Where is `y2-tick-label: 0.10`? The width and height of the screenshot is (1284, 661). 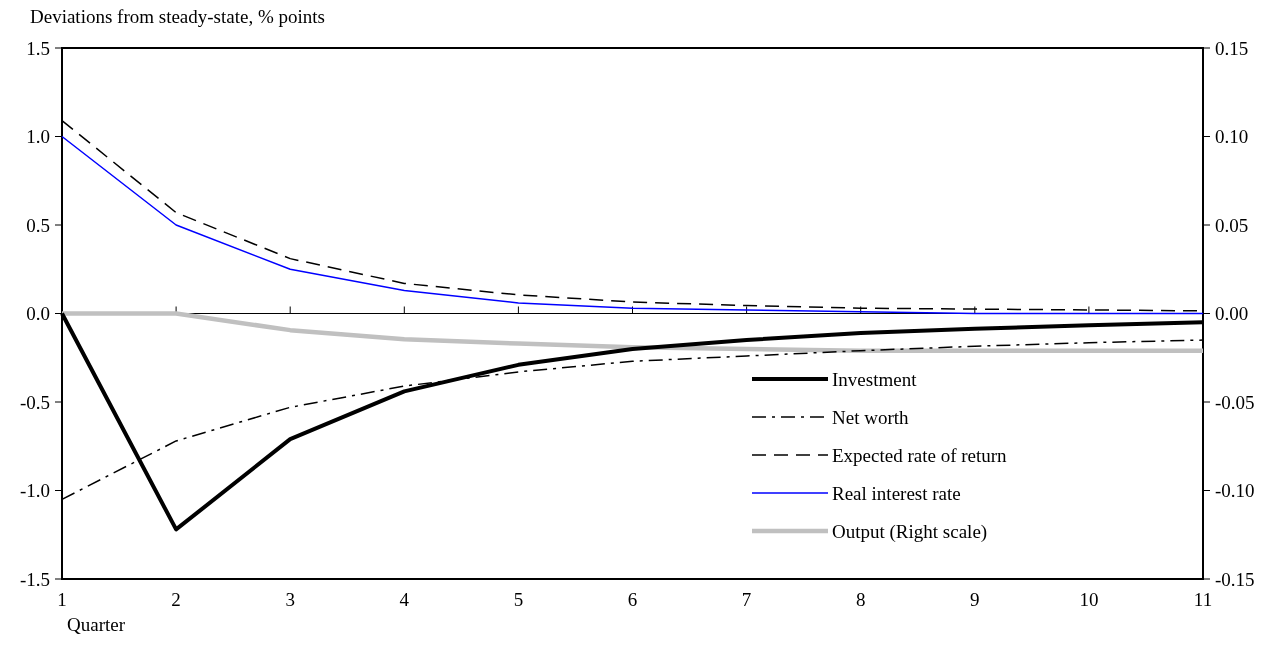
y2-tick-label: 0.10 is located at coordinates (1232, 137).